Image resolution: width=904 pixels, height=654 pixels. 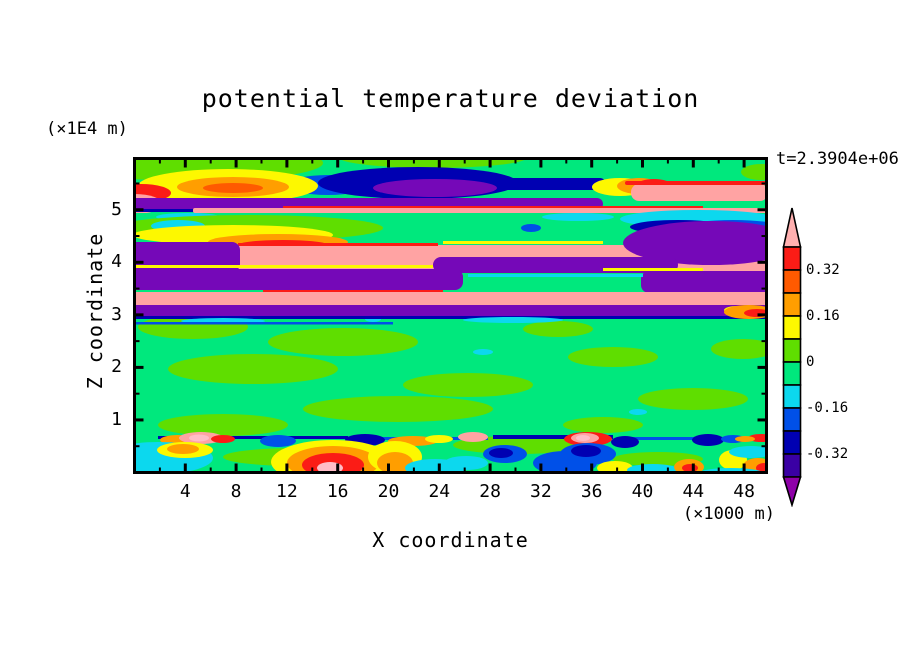 I want to click on colorbar-label: -0.32, so click(x=827, y=454).